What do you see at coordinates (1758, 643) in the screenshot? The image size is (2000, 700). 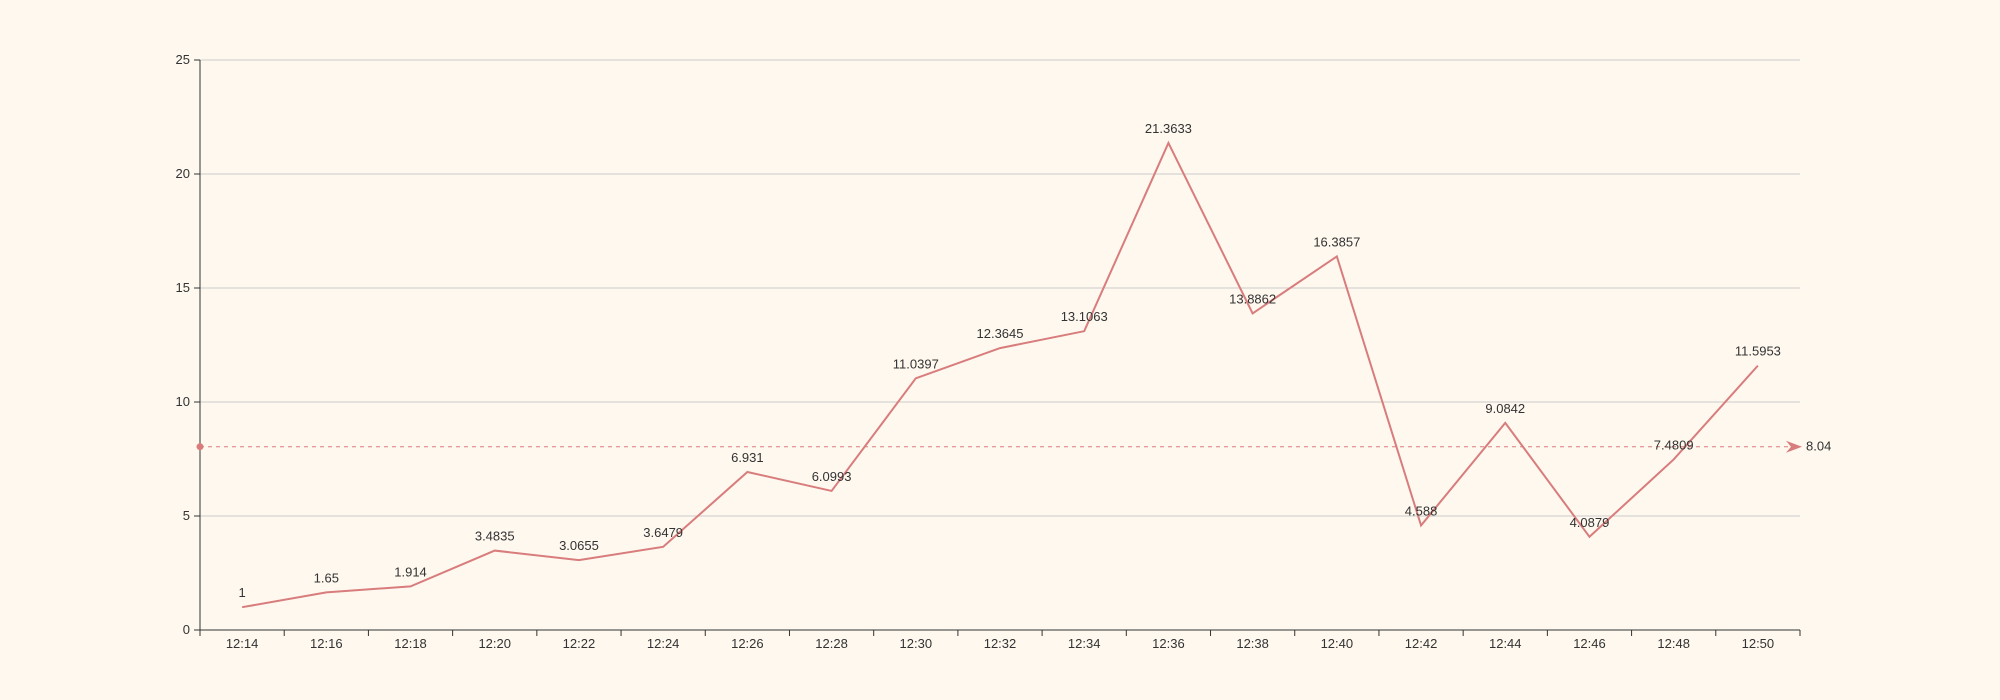 I see `x-tick-label: 12:50` at bounding box center [1758, 643].